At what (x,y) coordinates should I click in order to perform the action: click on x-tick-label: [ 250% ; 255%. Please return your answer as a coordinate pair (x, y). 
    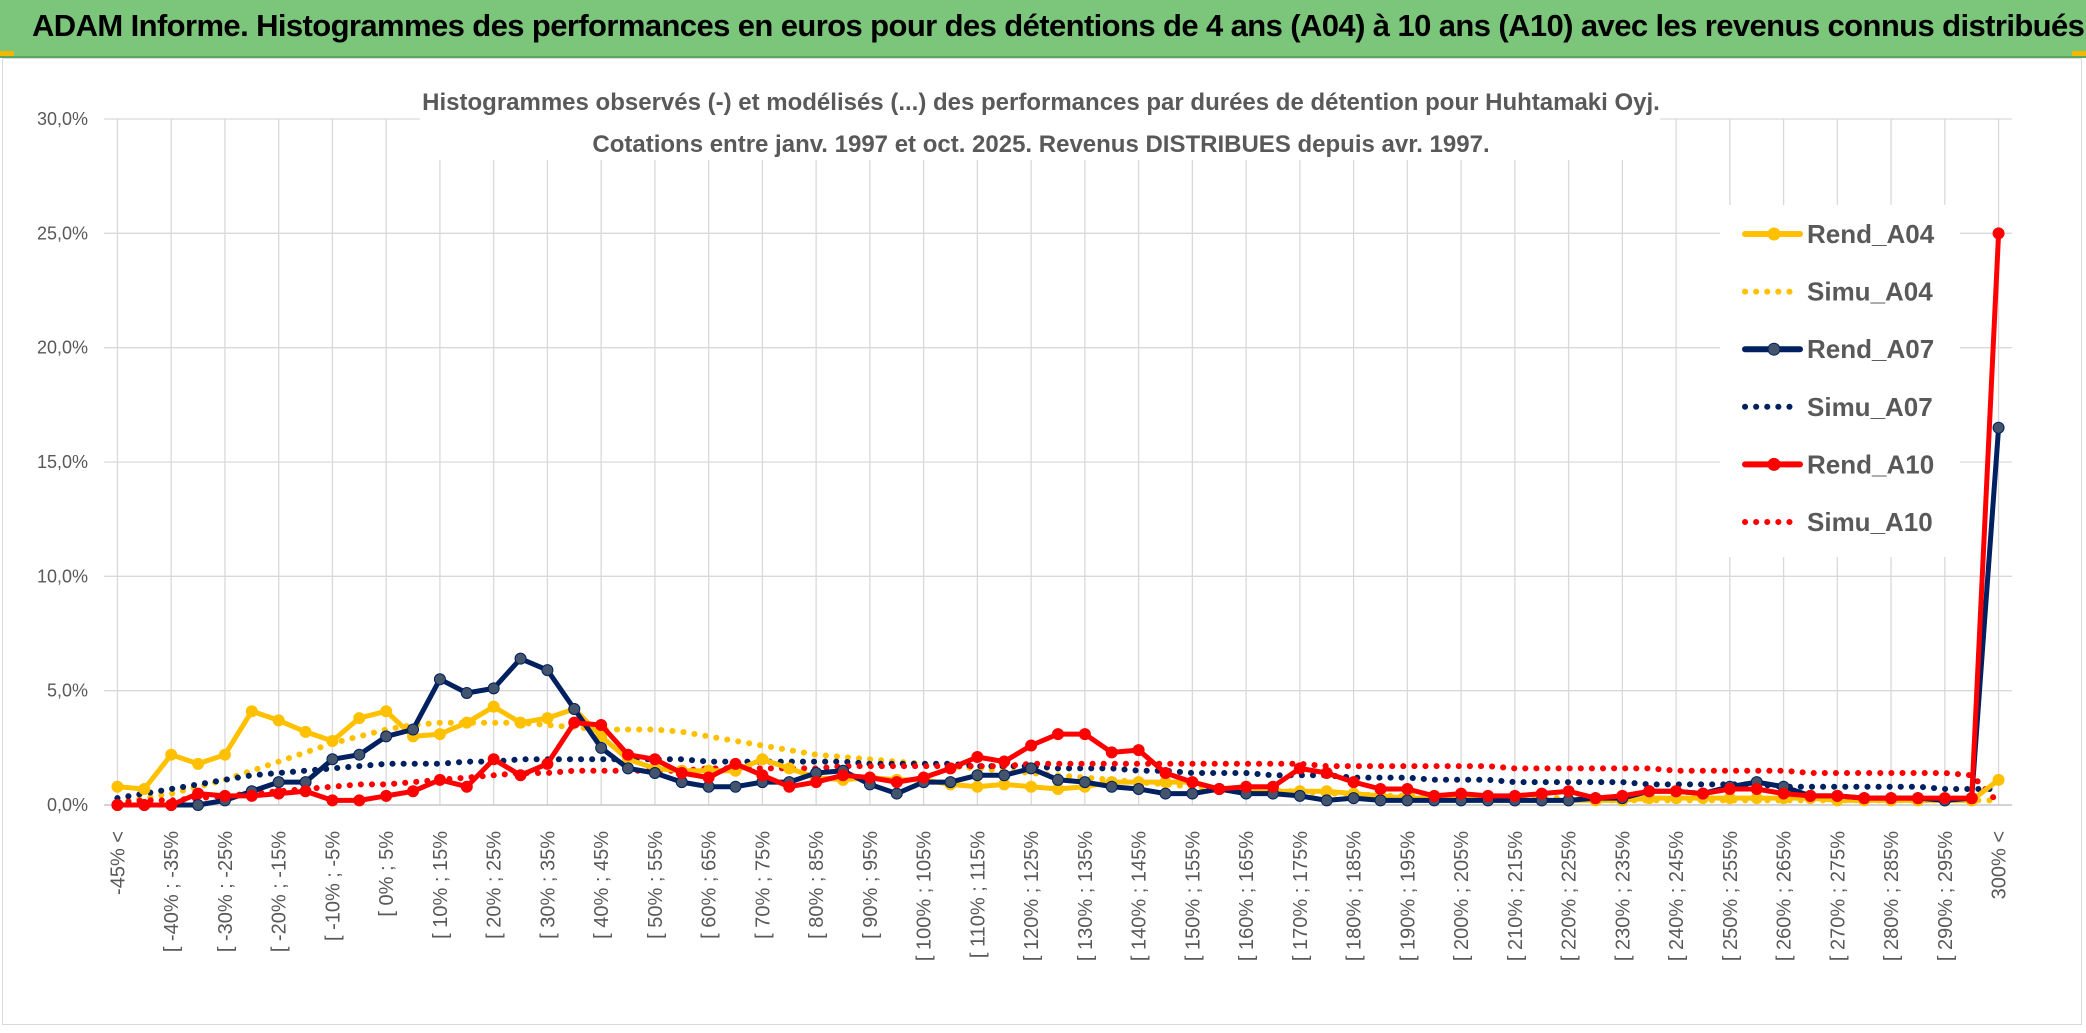
    Looking at the image, I should click on (1731, 896).